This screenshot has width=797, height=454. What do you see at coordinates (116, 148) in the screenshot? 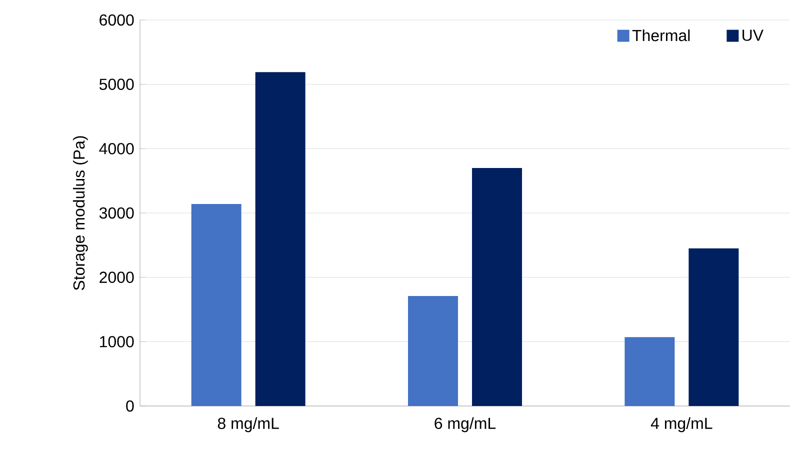
I see `y-tick-label: 4000` at bounding box center [116, 148].